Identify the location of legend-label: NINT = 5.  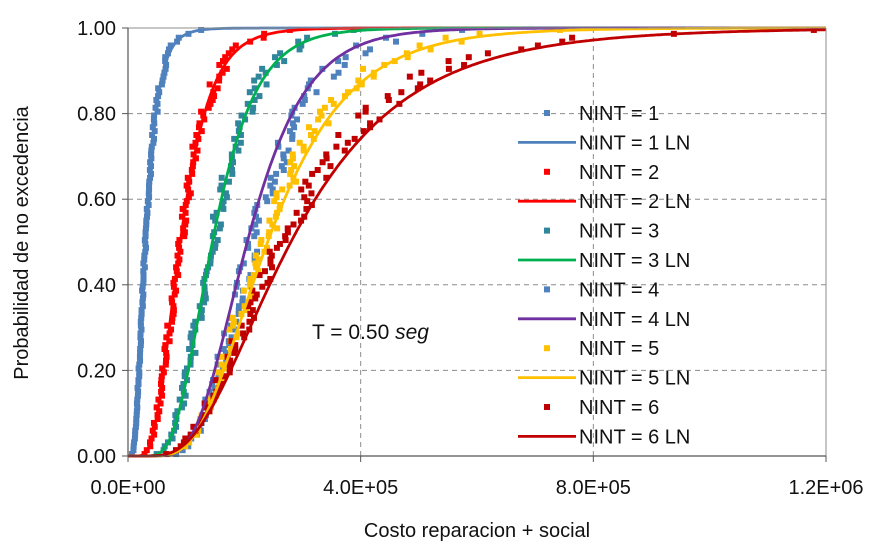
(619, 349).